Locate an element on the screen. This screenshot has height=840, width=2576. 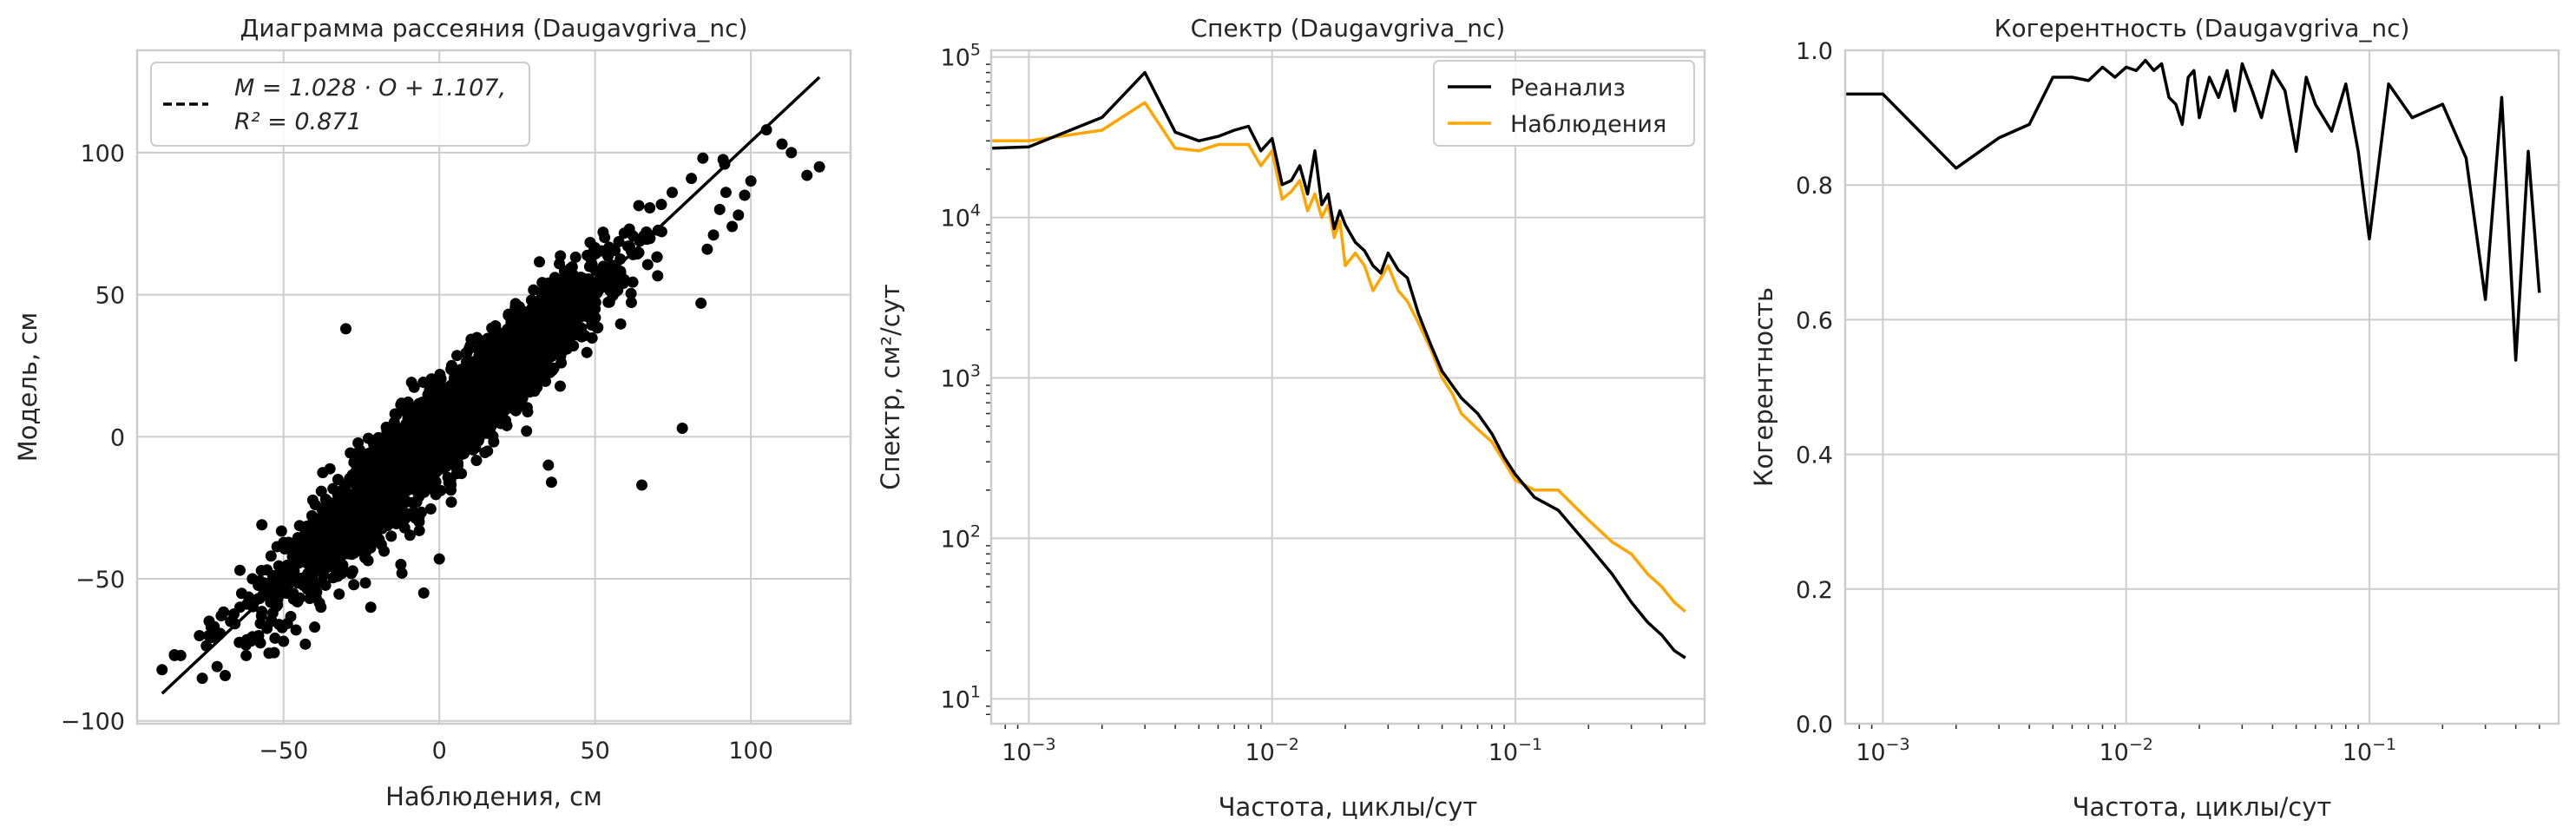
coherence-x-tick-label: 10⁻¹ is located at coordinates (2370, 750).